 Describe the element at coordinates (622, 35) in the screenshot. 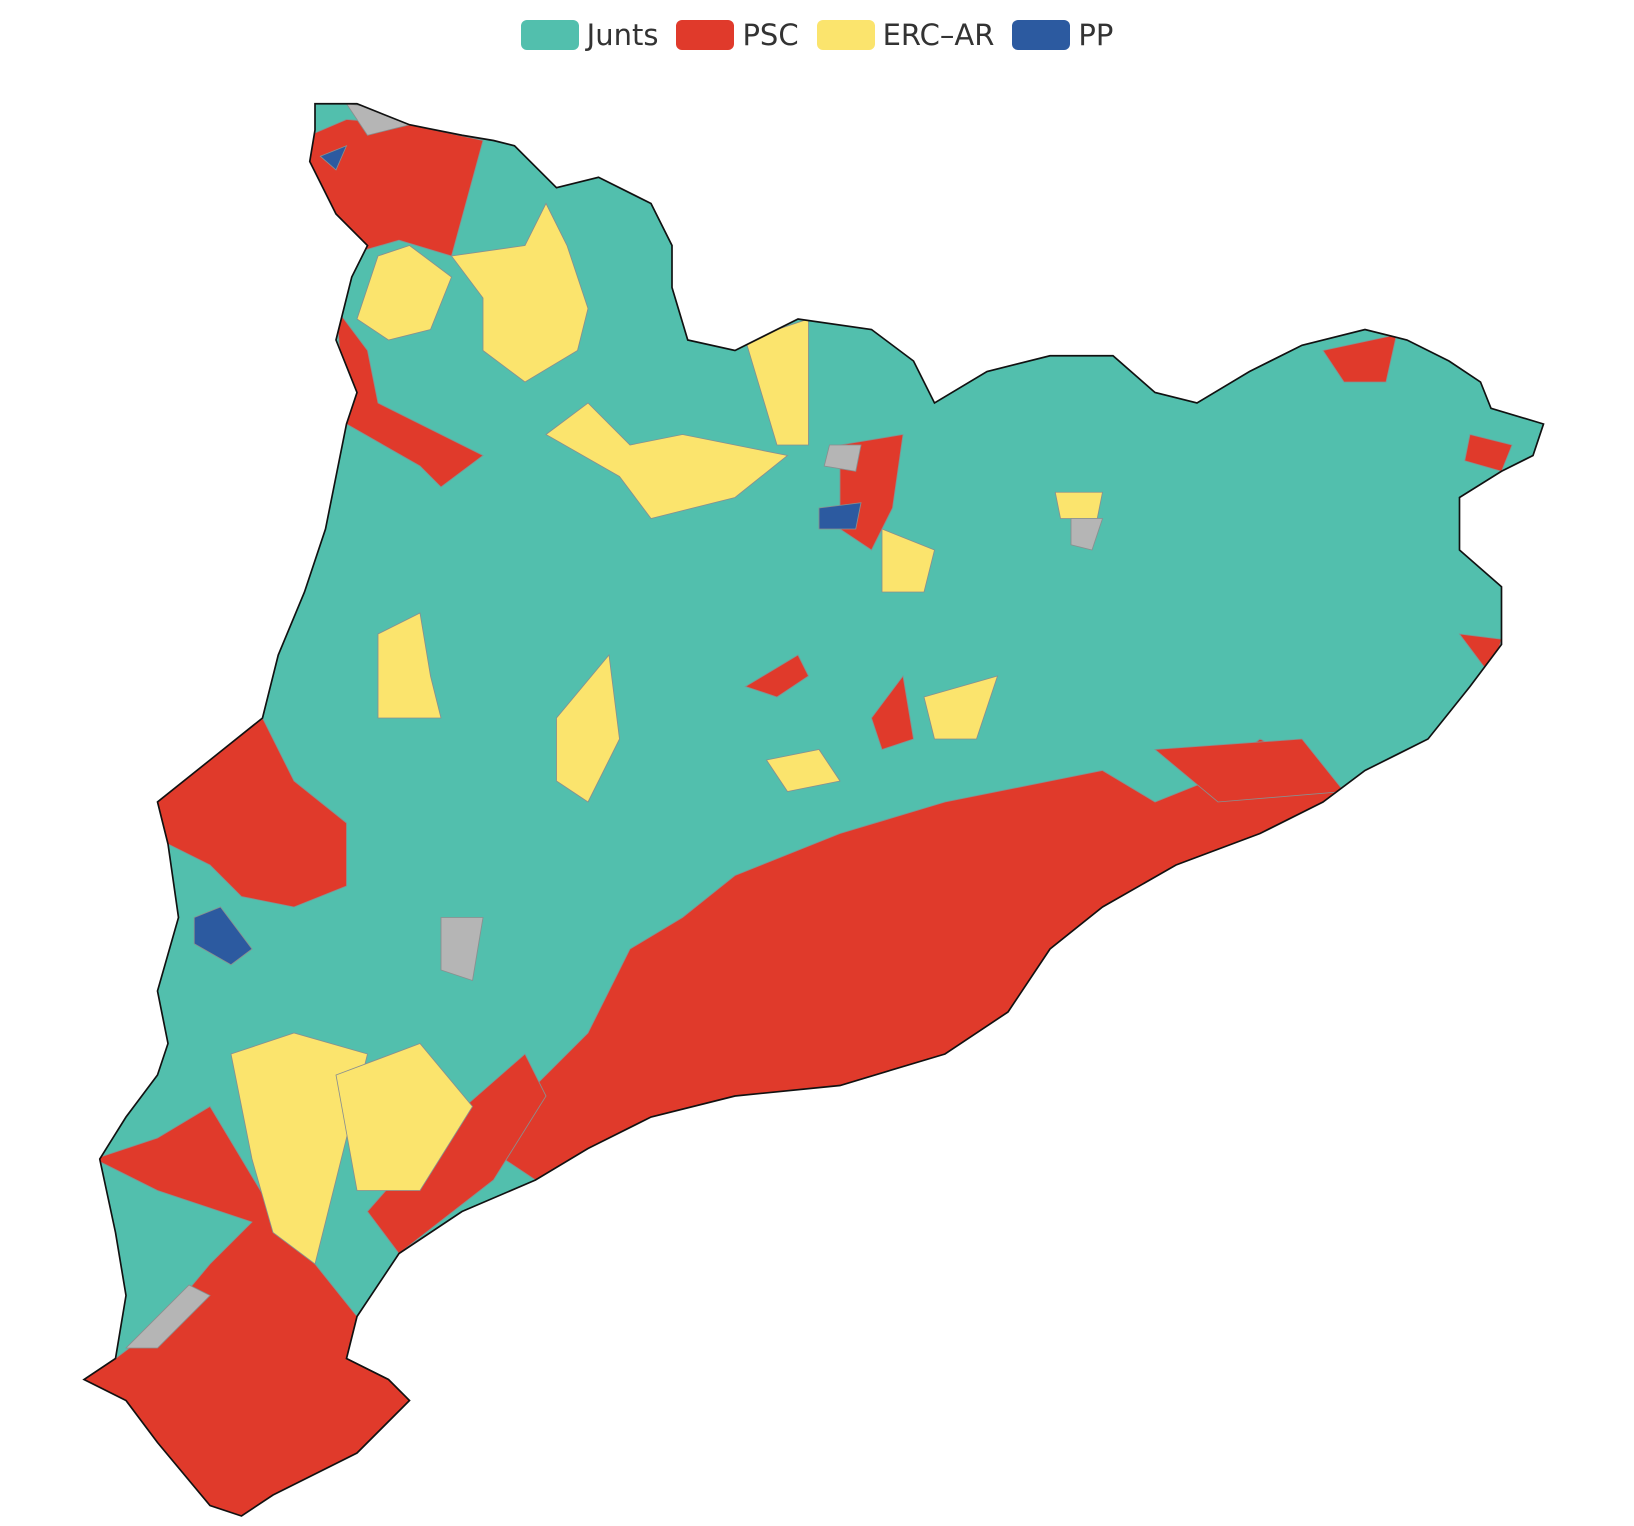

I see `legend-label: Junts` at that location.